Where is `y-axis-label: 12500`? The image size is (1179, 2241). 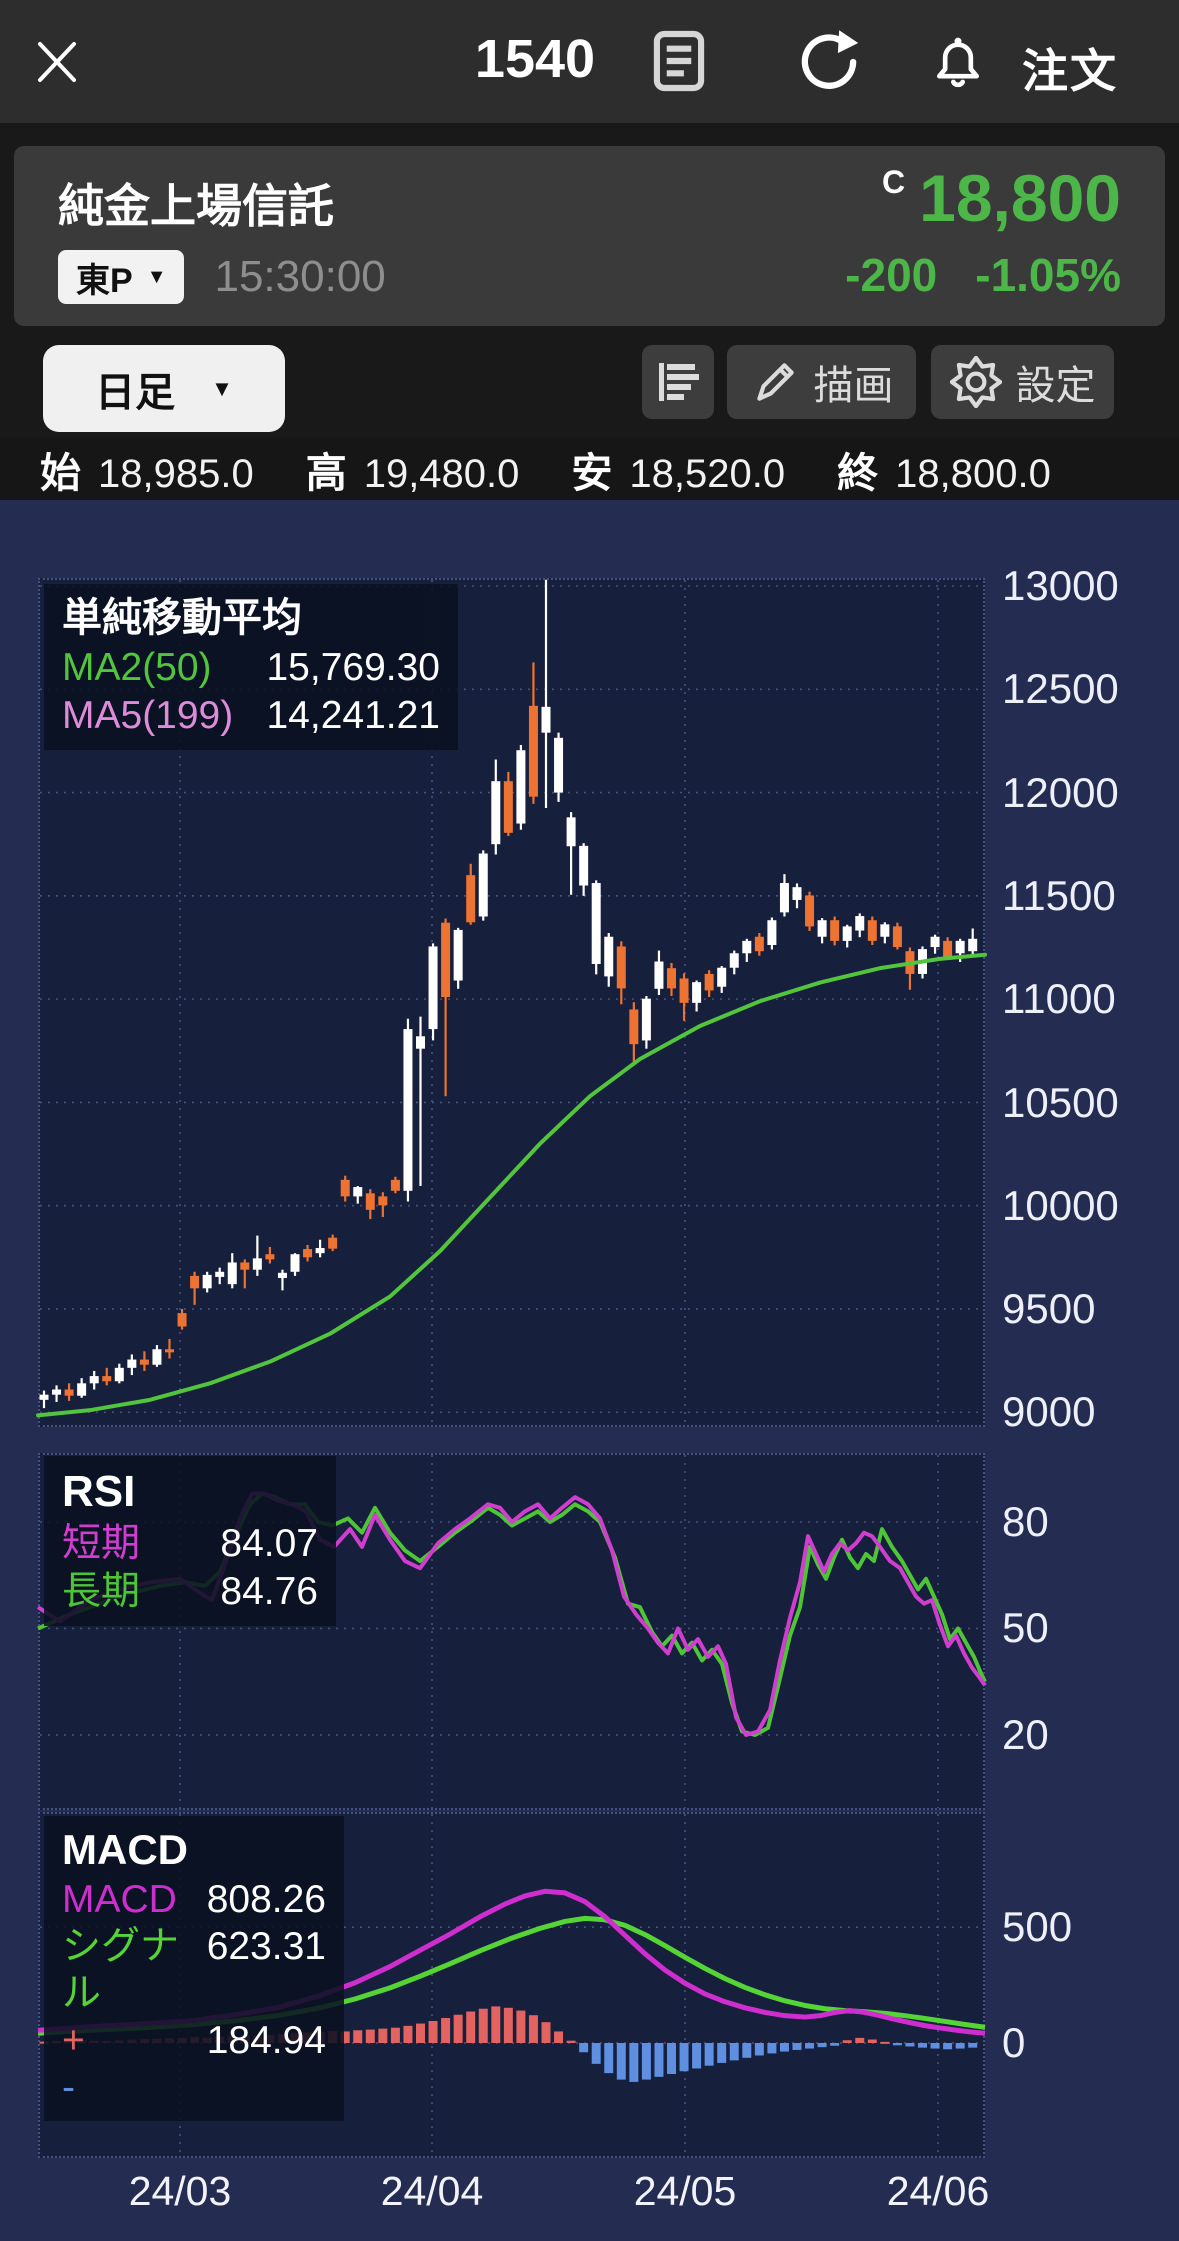
y-axis-label: 12500 is located at coordinates (1060, 688).